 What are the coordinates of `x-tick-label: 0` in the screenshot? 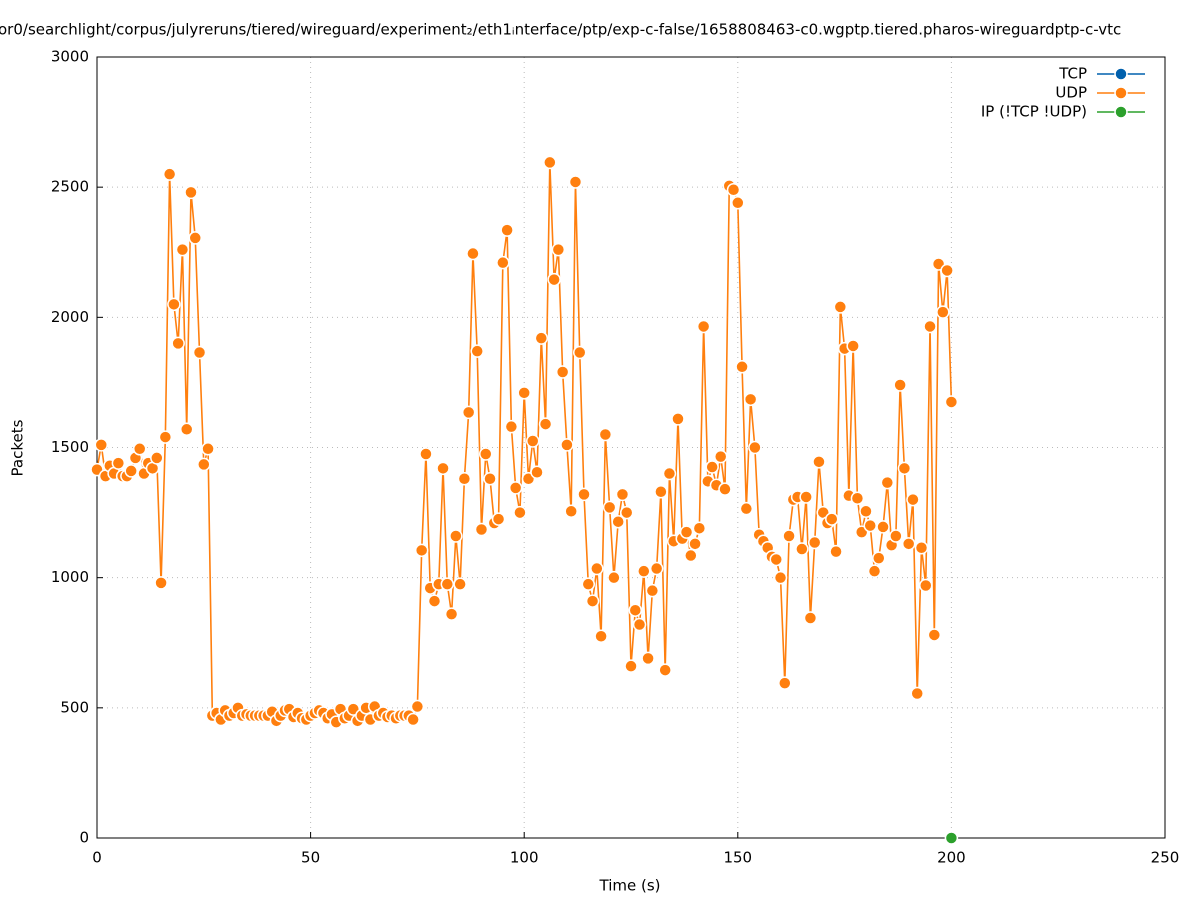 It's located at (97, 858).